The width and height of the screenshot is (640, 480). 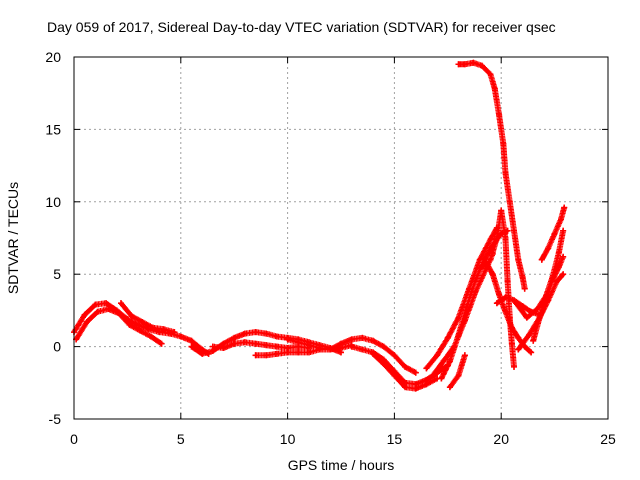 I want to click on x-axis-label: GPS time / hours, so click(x=341, y=465).